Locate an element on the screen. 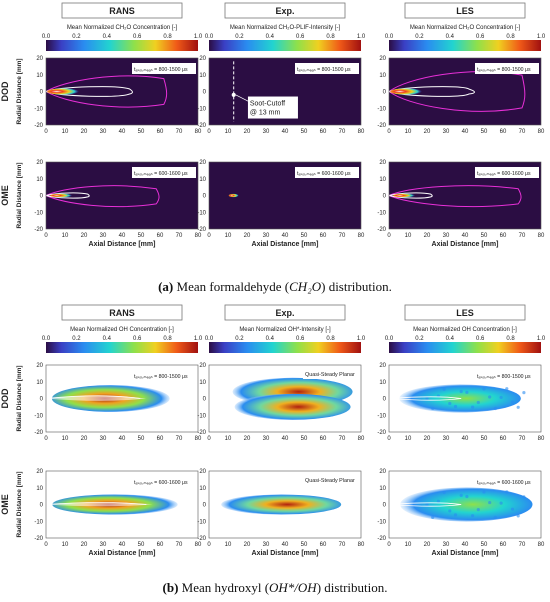  y-tick-label: 10 is located at coordinates (382, 383).